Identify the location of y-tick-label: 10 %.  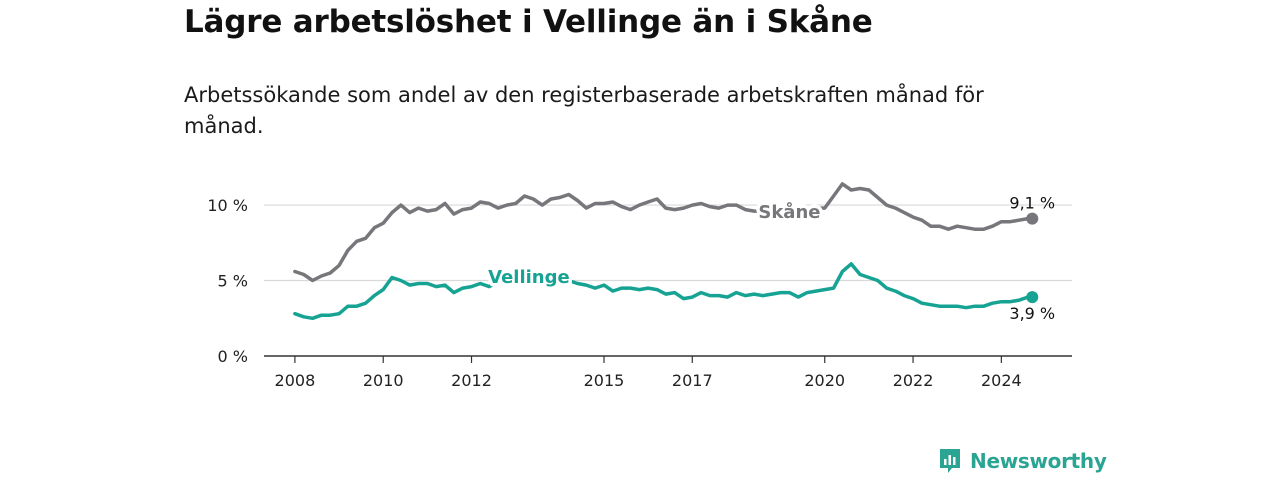
(227, 205).